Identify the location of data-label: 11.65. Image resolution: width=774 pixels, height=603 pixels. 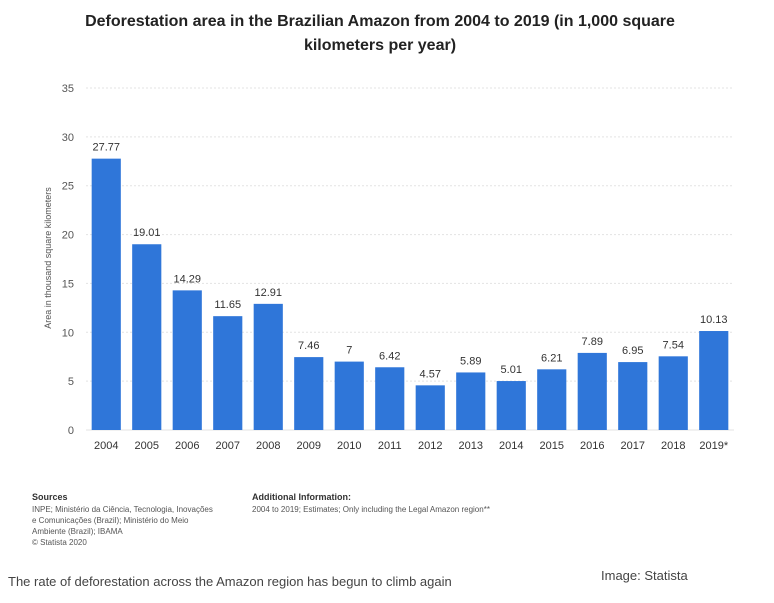
(227, 305).